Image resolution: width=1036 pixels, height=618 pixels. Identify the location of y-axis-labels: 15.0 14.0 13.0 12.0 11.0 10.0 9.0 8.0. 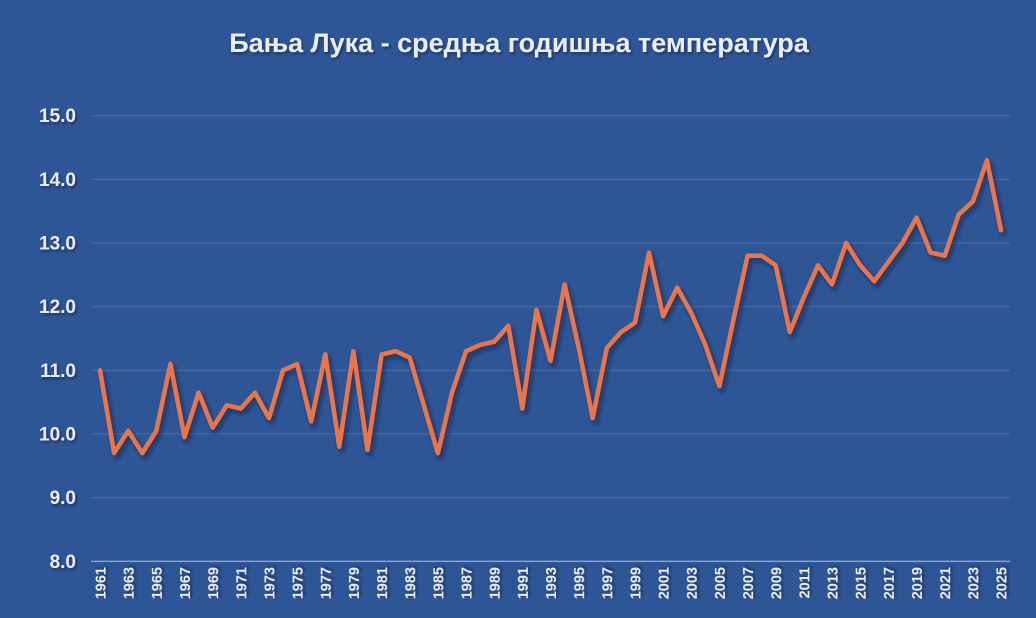
(57, 339).